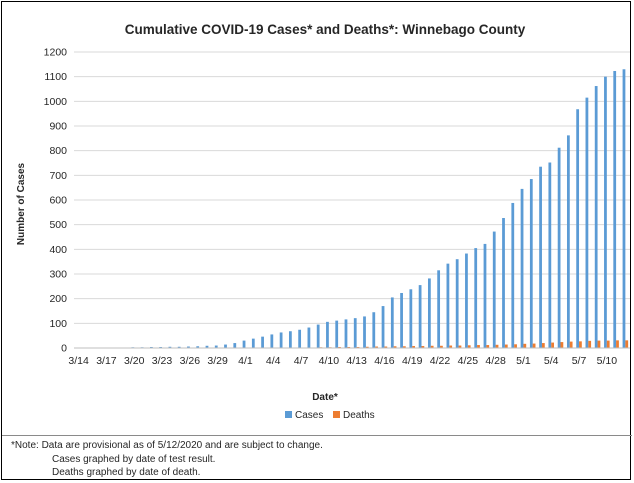 The image size is (634, 483). I want to click on note-line-3: Deaths graphed by date of death., so click(126, 472).